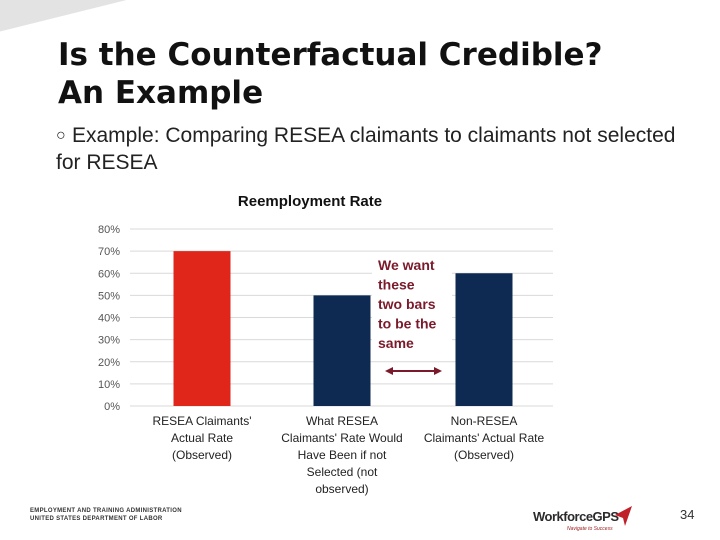 The image size is (720, 540). Describe the element at coordinates (202, 421) in the screenshot. I see `x-category-label: RESEA Claimants'` at that location.